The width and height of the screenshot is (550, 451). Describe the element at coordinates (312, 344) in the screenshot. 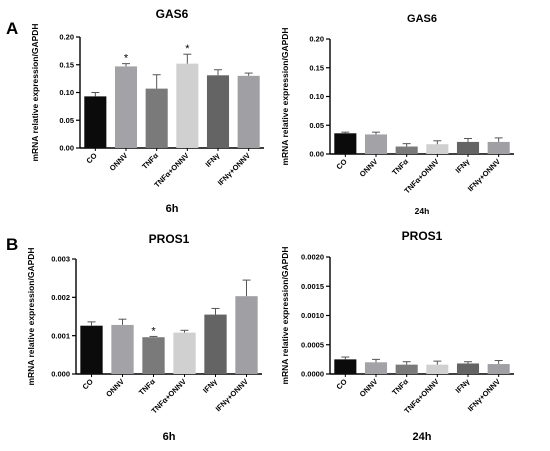

I see `y-tick-label: 0.0005` at that location.